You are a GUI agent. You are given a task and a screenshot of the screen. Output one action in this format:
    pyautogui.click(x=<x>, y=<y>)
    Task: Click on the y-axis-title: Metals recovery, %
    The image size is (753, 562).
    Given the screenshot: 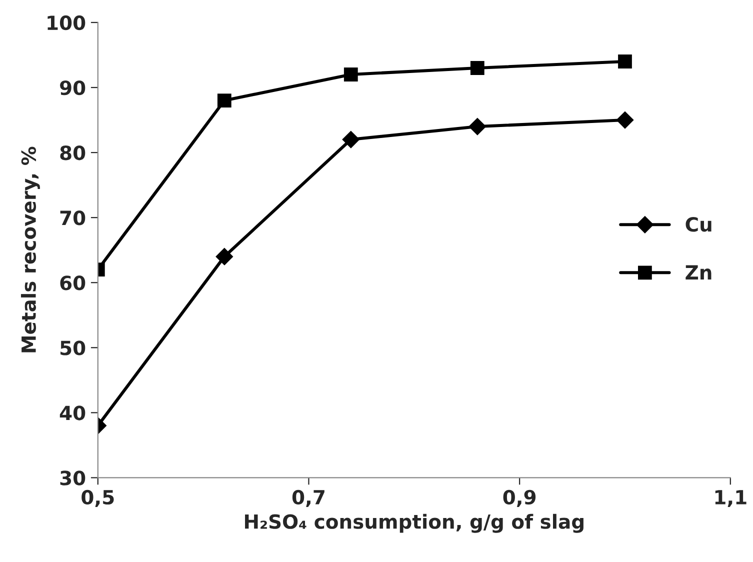 What is the action you would take?
    pyautogui.click(x=30, y=249)
    